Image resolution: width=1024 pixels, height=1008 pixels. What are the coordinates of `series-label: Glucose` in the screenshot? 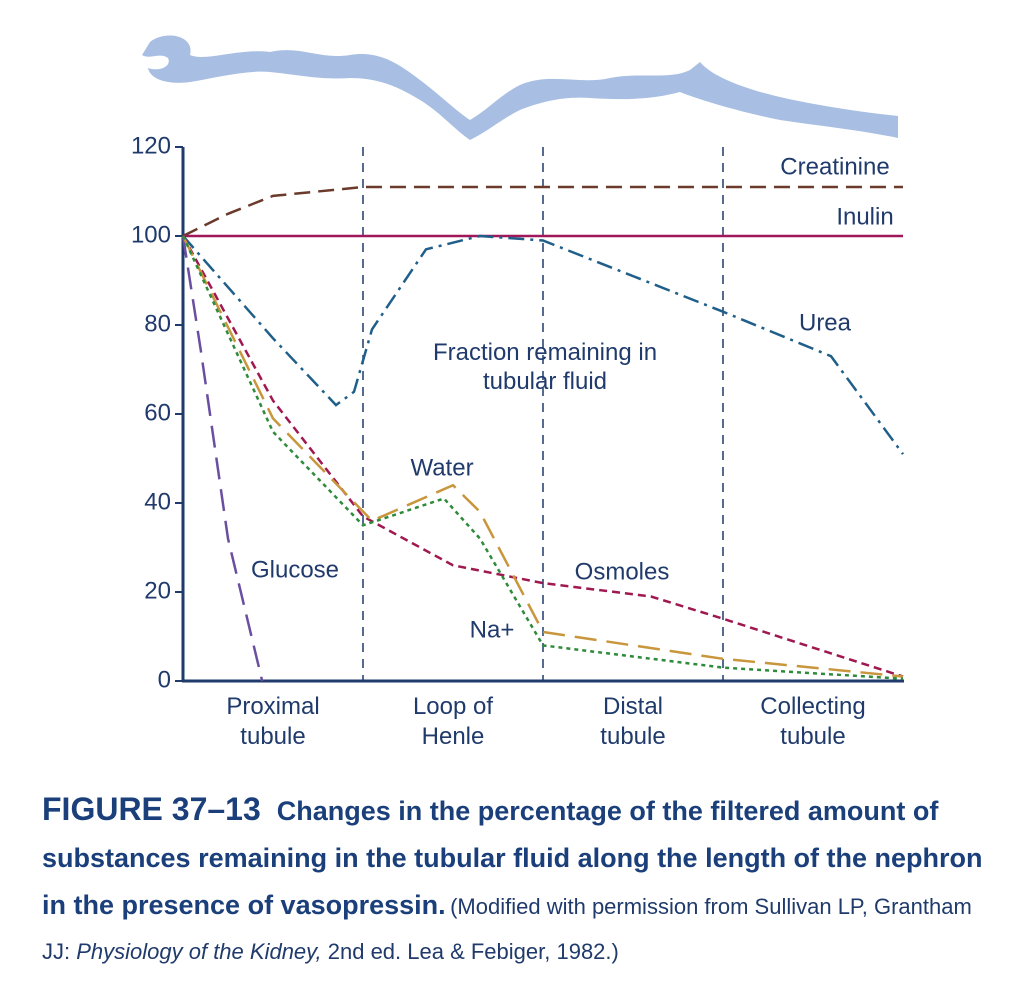 It's located at (295, 569).